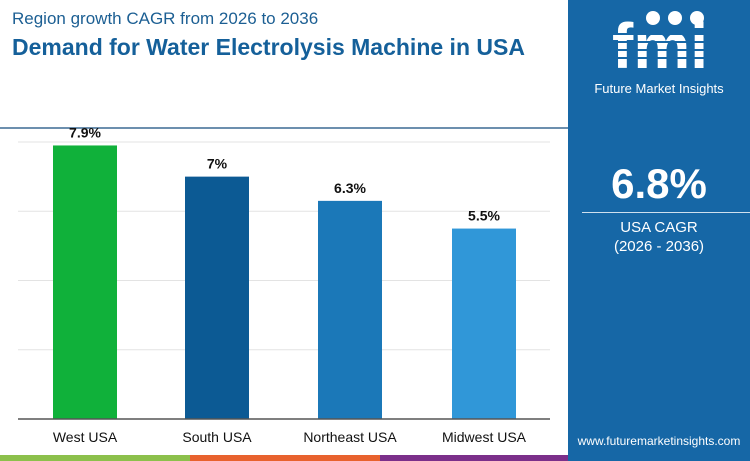 This screenshot has width=750, height=461. I want to click on cagr-label: USA CAGR, so click(659, 227).